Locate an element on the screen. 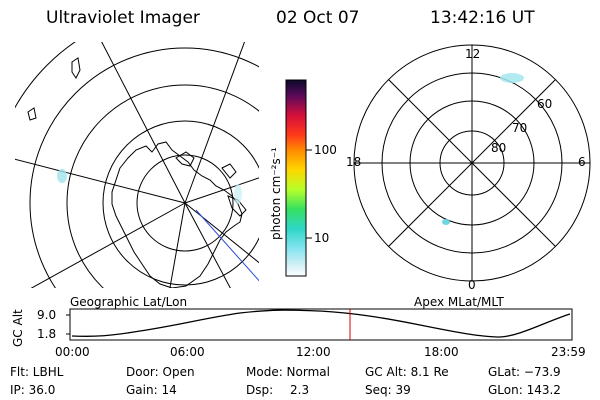 The width and height of the screenshot is (600, 400). altitude-xtick: 00:00 is located at coordinates (72, 352).